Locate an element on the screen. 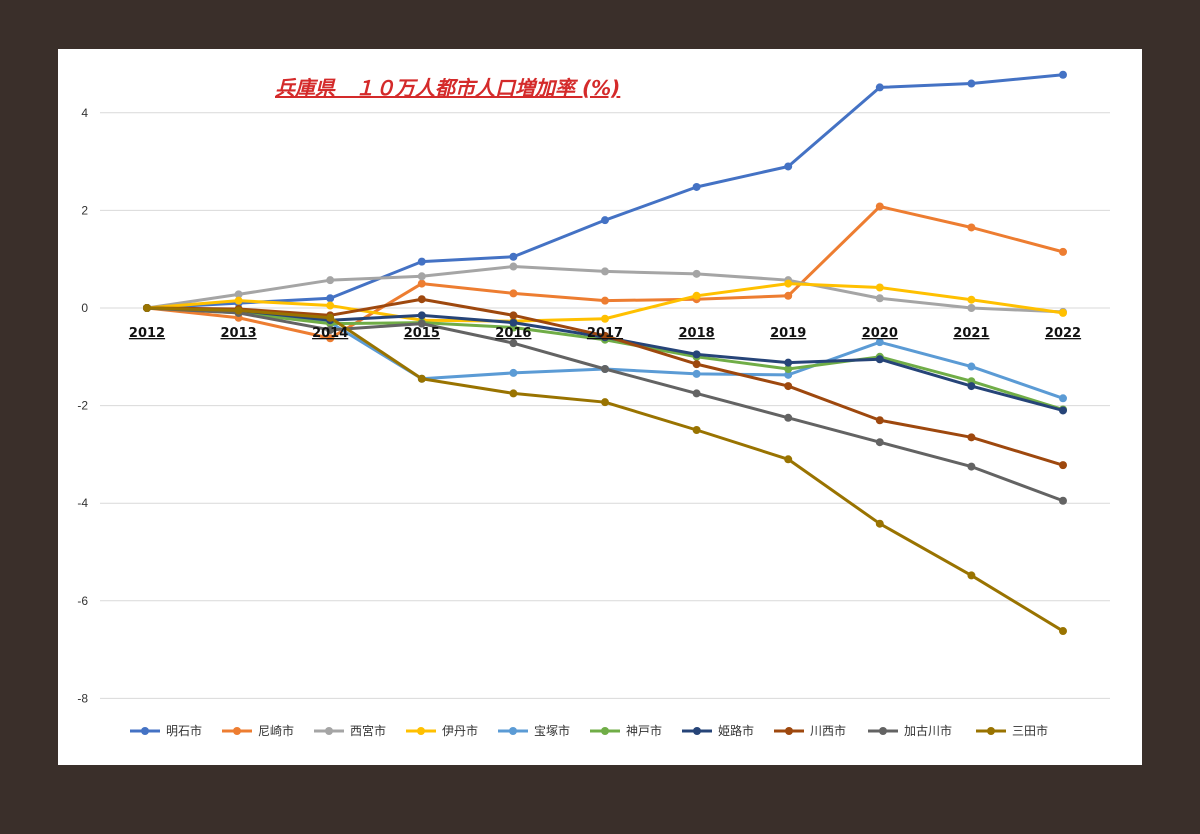 Image resolution: width=1200 pixels, height=834 pixels. legend-label: 明石市 is located at coordinates (184, 730).